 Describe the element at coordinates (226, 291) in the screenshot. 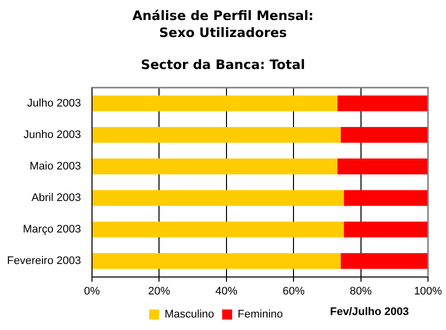

I see `x-tick-label: 40%` at that location.